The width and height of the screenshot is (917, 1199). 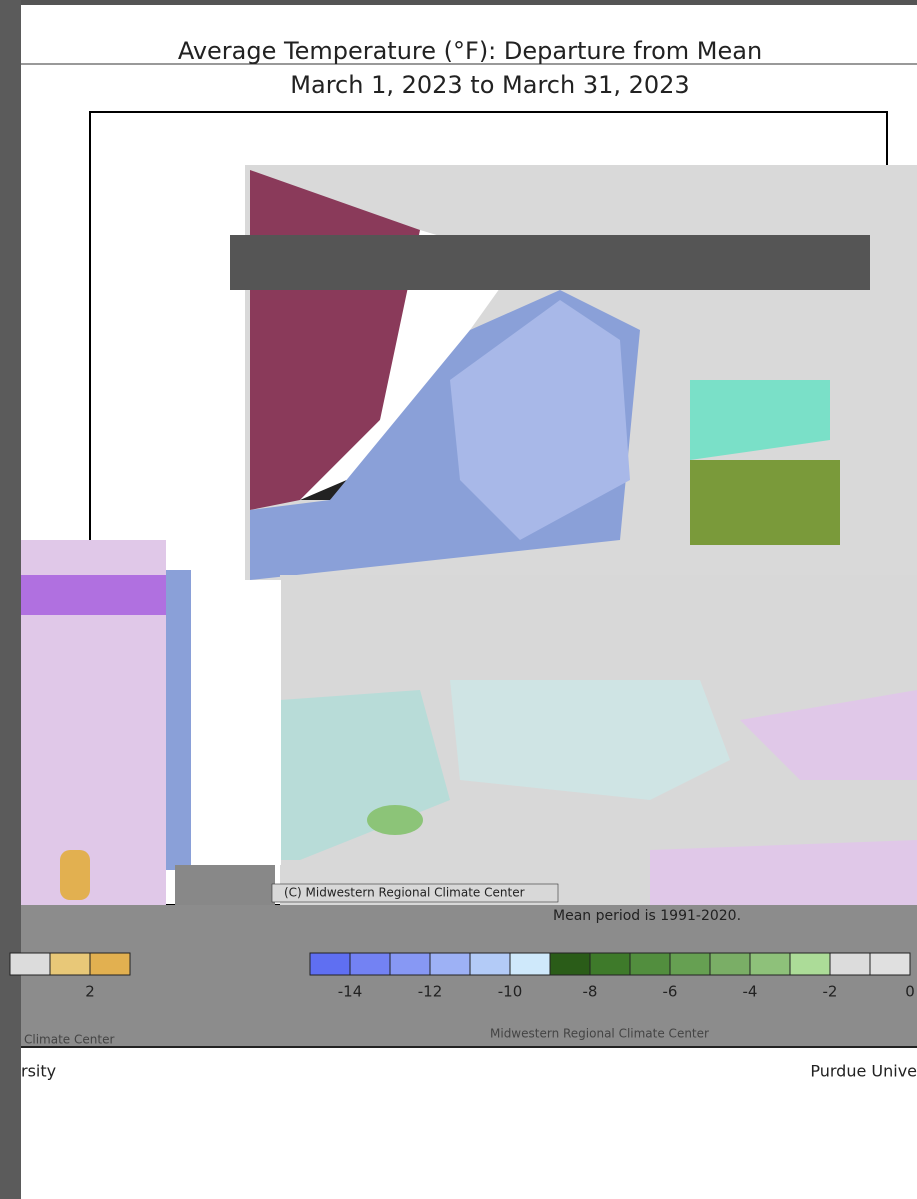 I want to click on subtitle: March 1, 2023 to March 31, 2023, so click(x=489, y=85).